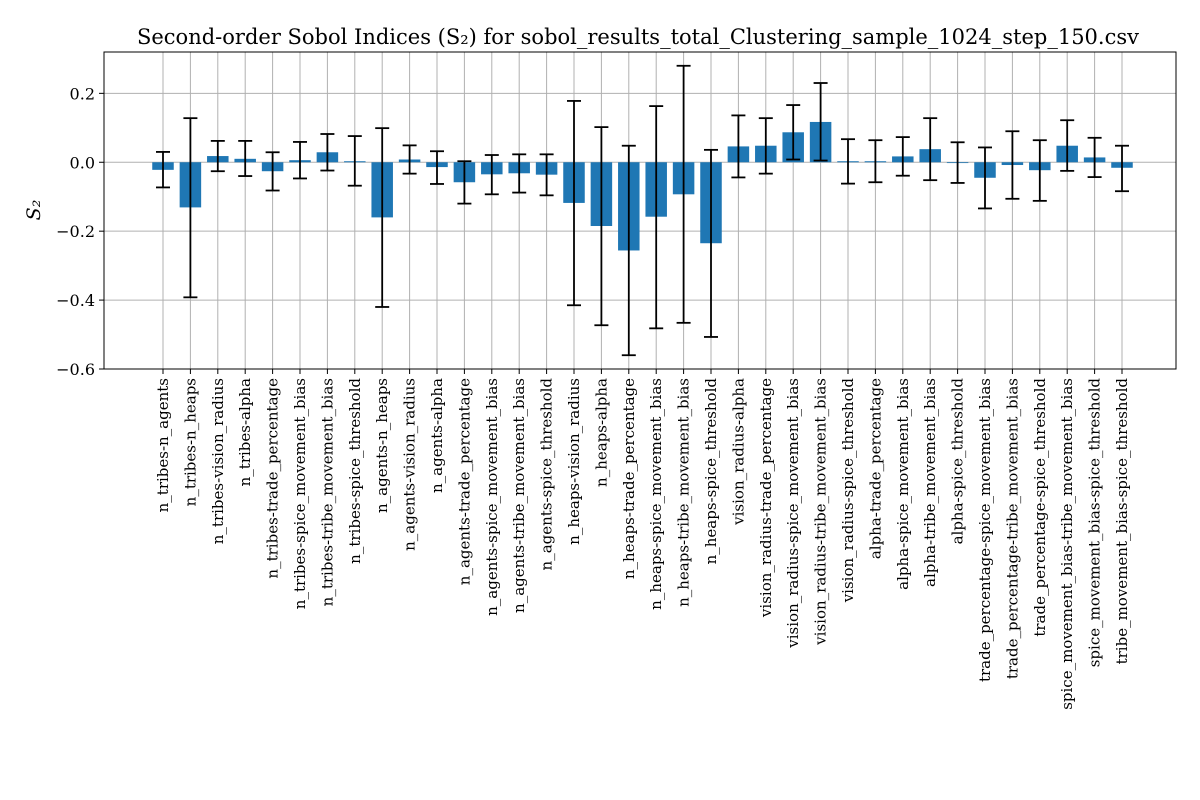  Describe the element at coordinates (410, 464) in the screenshot. I see `x-tick-label: n_agents-vision_radius` at that location.